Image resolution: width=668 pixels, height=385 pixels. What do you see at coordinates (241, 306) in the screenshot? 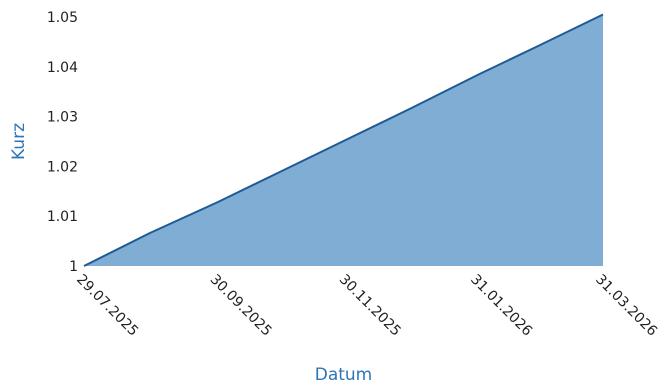
I see `x-tick-label-1: 30.09.2025` at bounding box center [241, 306].